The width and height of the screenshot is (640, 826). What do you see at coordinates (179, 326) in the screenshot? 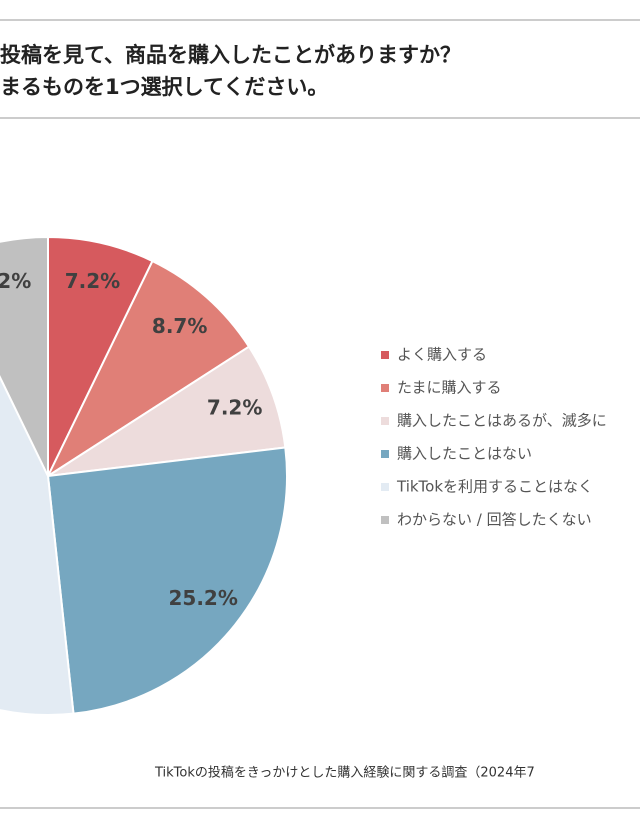
I see `data-label: 8.7%` at bounding box center [179, 326].